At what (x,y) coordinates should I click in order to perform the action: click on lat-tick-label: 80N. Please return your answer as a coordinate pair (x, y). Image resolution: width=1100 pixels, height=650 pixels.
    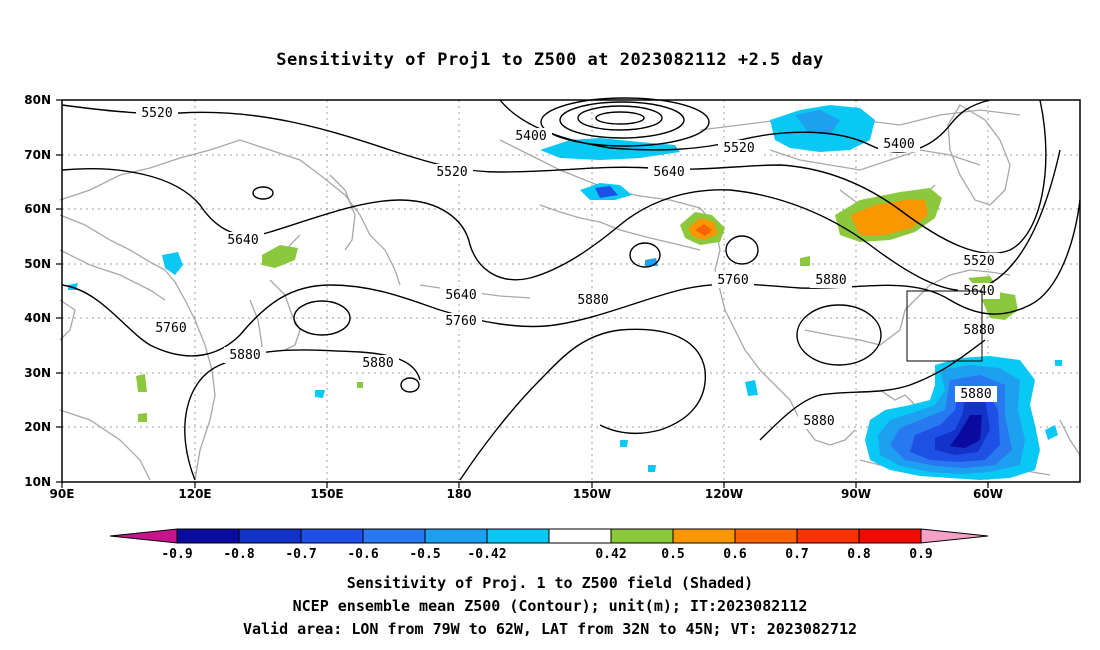
    Looking at the image, I should click on (37, 100).